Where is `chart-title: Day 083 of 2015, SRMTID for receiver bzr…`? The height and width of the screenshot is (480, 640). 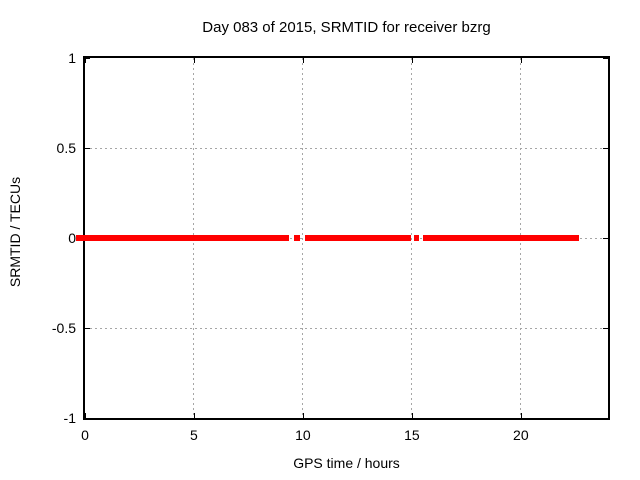
chart-title: Day 083 of 2015, SRMTID for receiver bzr… is located at coordinates (346, 27).